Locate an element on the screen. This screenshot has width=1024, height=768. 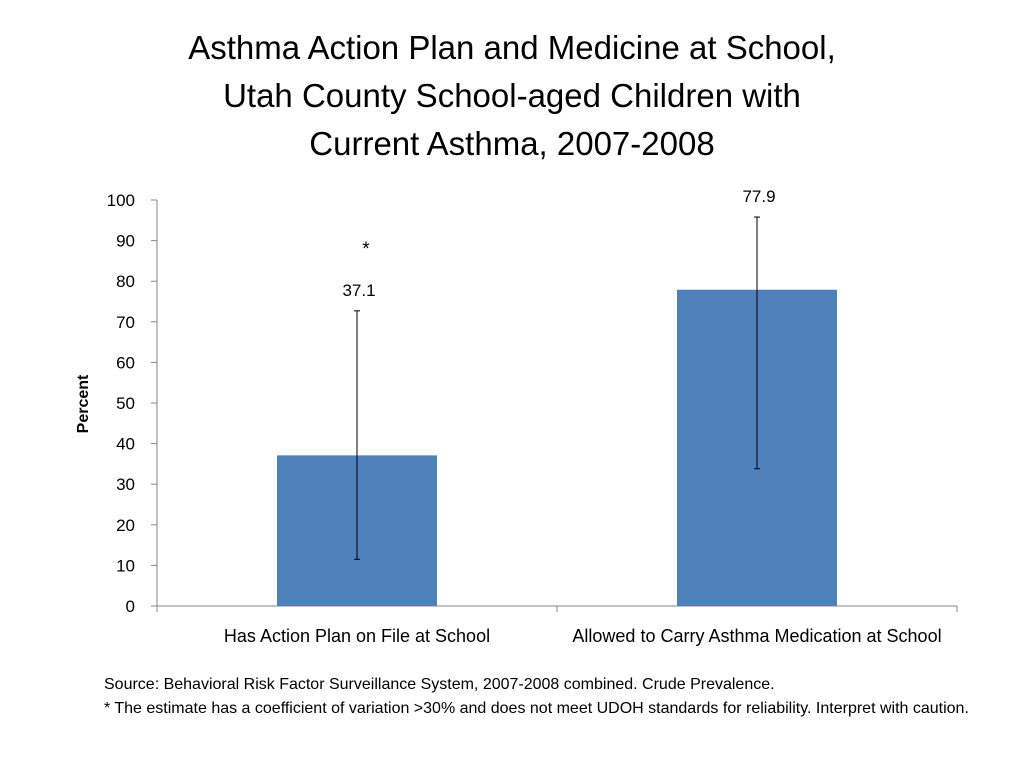
category-label-action-plan: Has Action Plan on File at School is located at coordinates (357, 636).